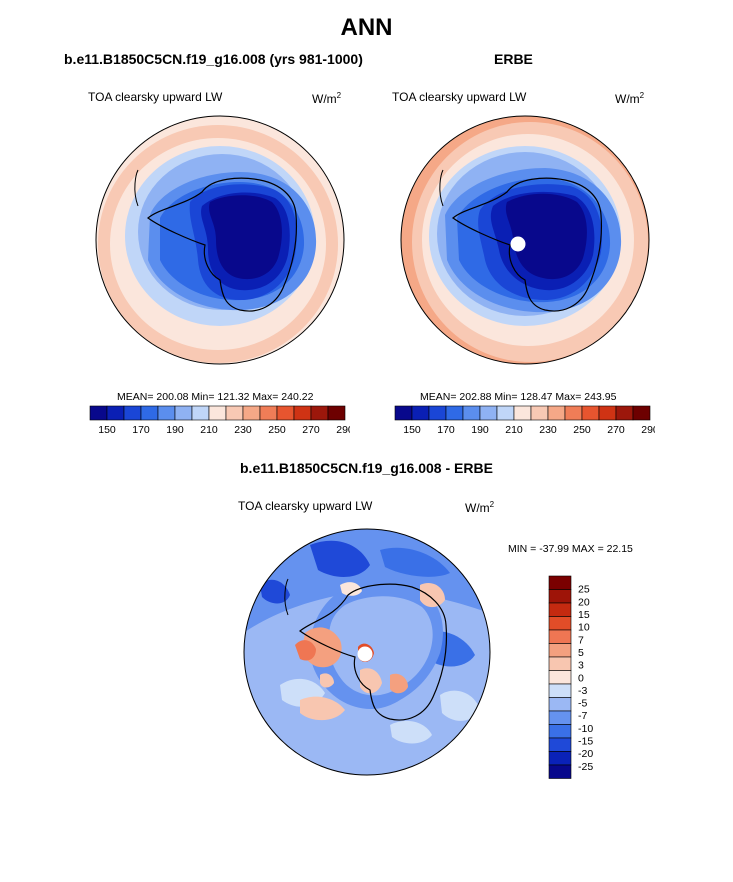 The width and height of the screenshot is (733, 882). I want to click on panel-1-colorbar-tick-label: 190, so click(175, 430).